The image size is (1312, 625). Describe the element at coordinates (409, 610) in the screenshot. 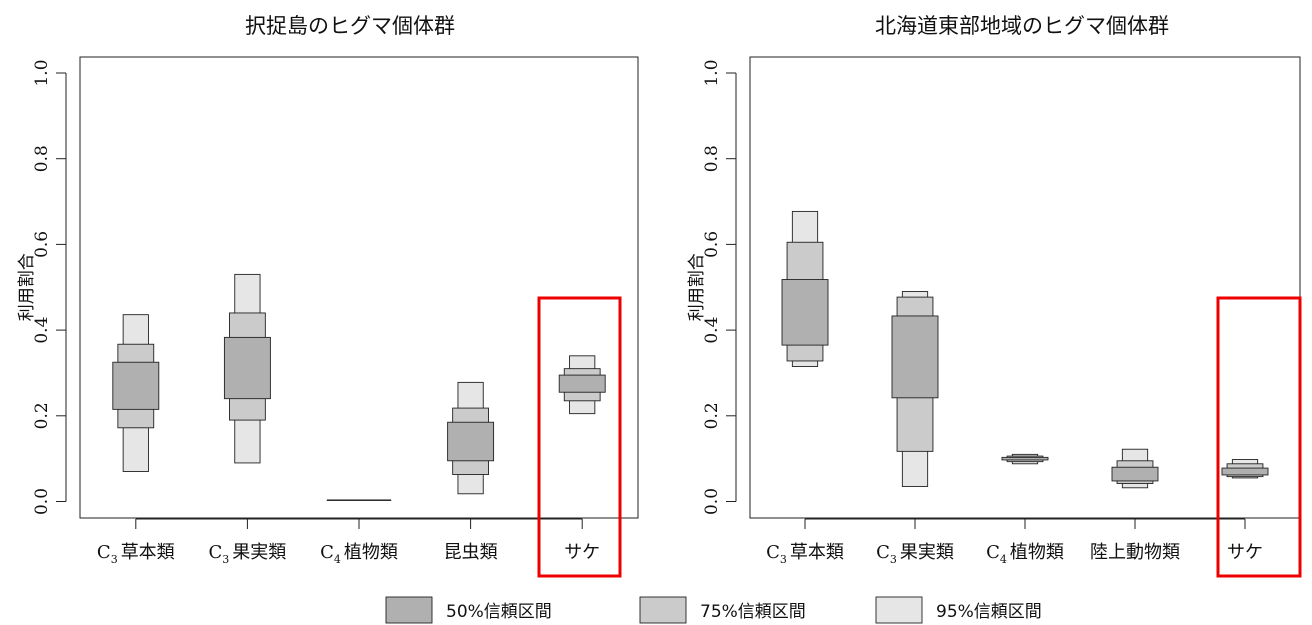

I see `legend-swatch-ci50` at that location.